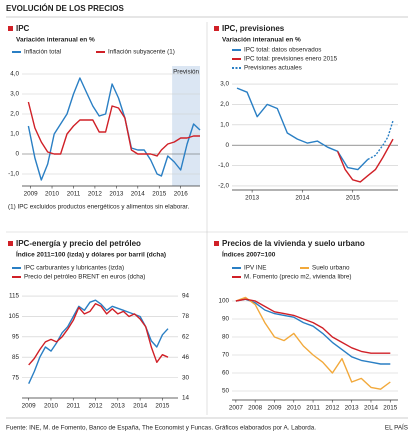 This screenshot has height=437, width=414. I want to click on y-tick-label: 4,0, so click(14, 74).